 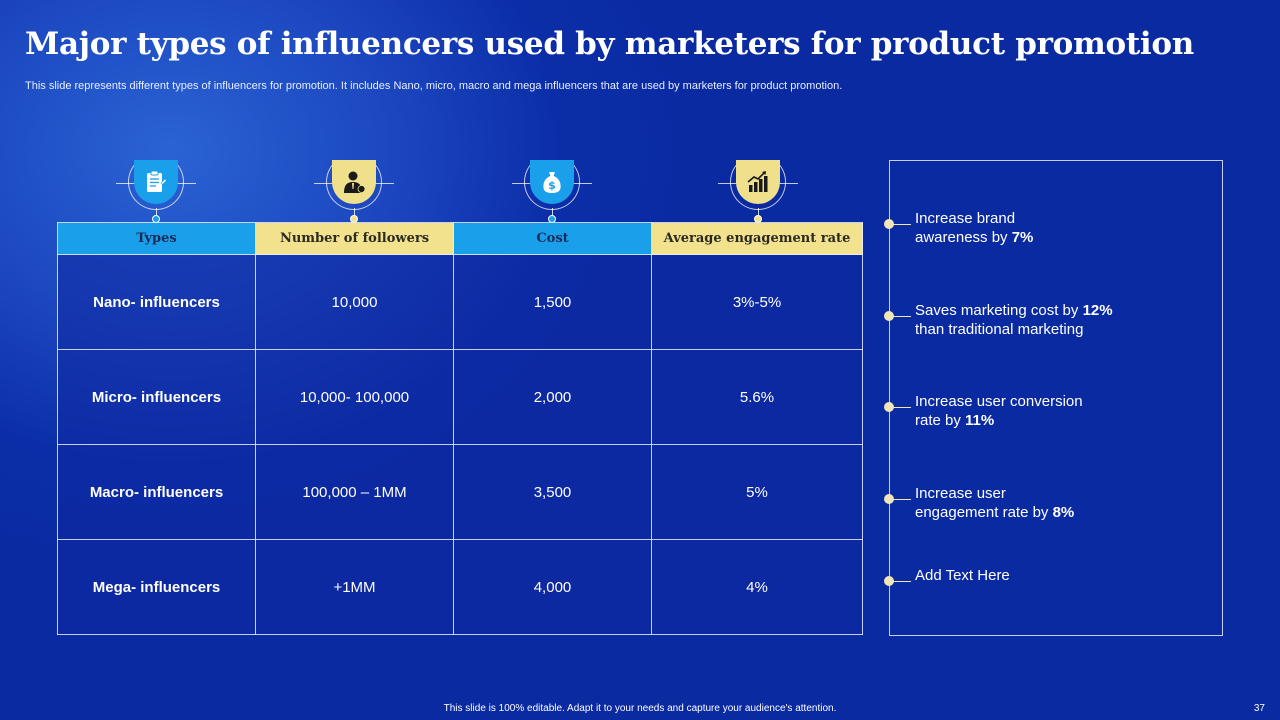 I want to click on header-cost: Cost, so click(x=552, y=238).